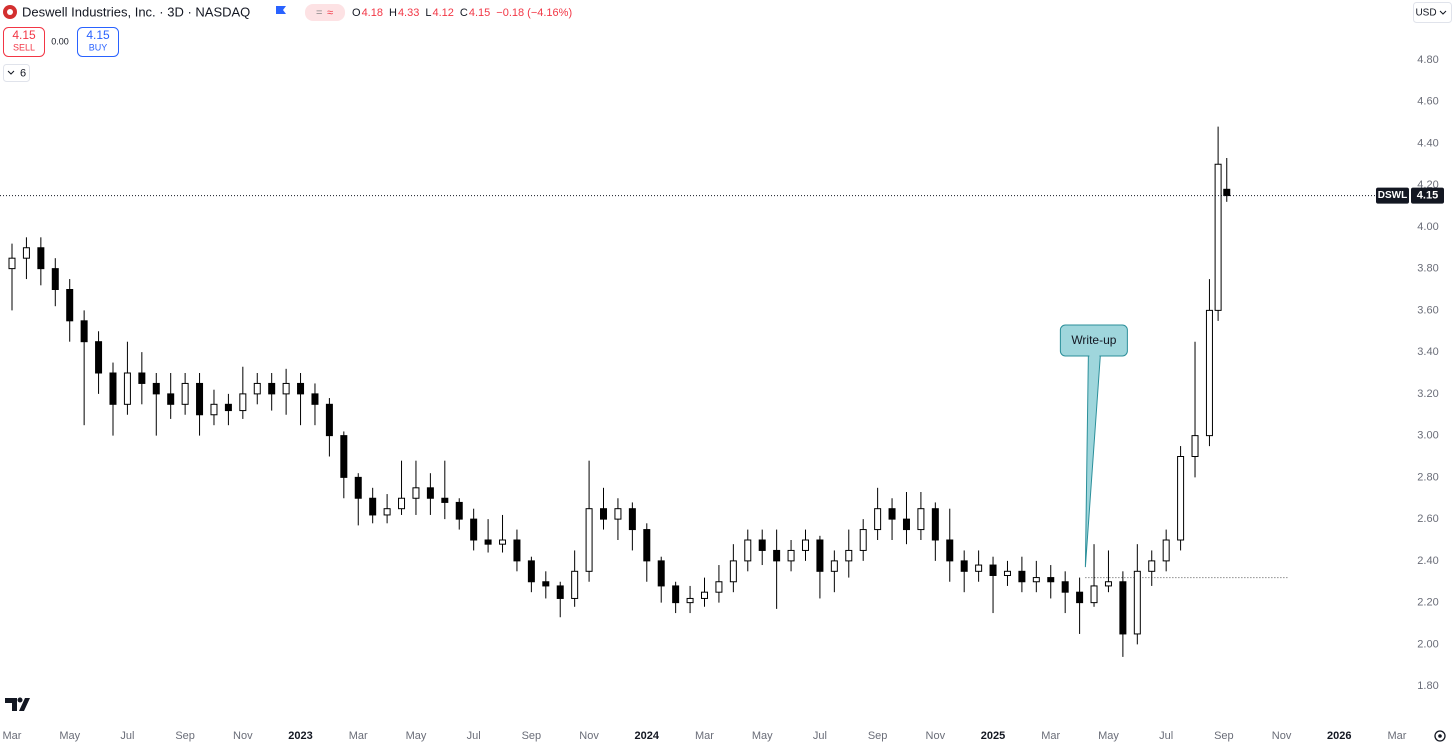 This screenshot has width=1456, height=747. What do you see at coordinates (20, 700) in the screenshot?
I see `tv-logo-dot` at bounding box center [20, 700].